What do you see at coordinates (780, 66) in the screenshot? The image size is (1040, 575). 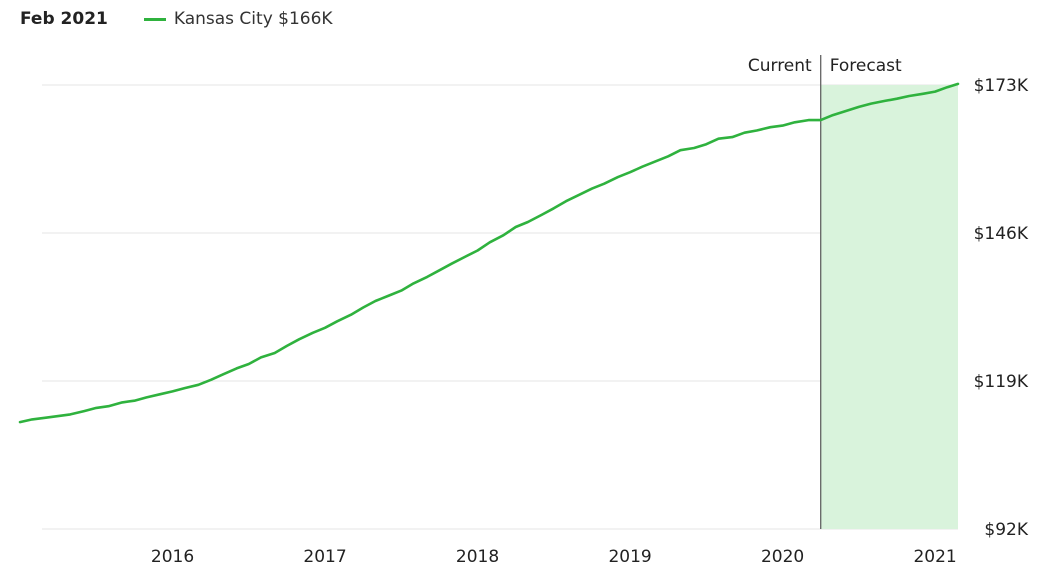 I see `current-label: Current` at bounding box center [780, 66].